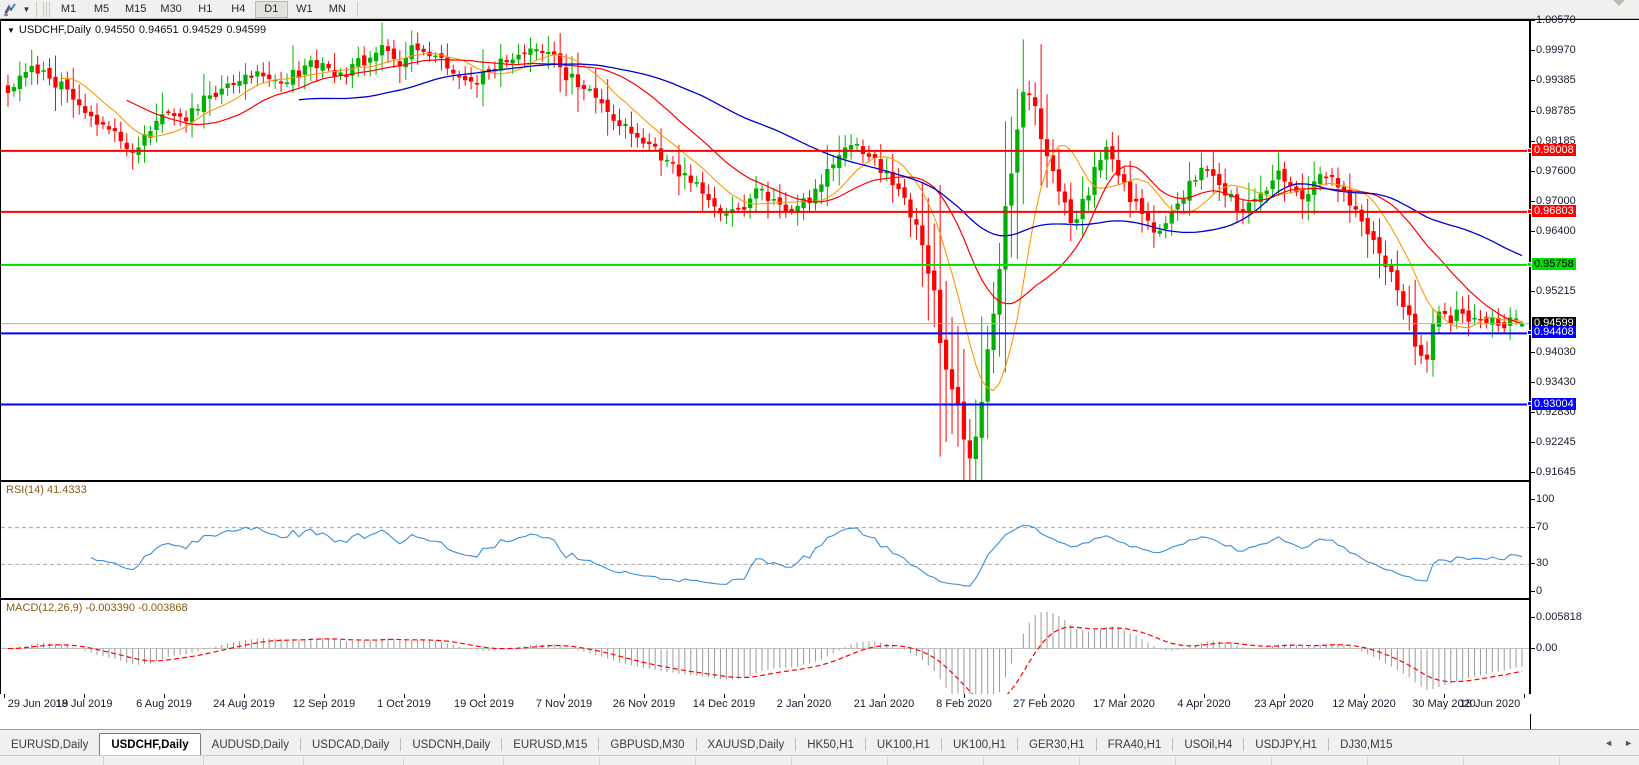 Image resolution: width=1639 pixels, height=765 pixels. Describe the element at coordinates (1284, 704) in the screenshot. I see `date-label-16: 23 Apr 2020` at that location.